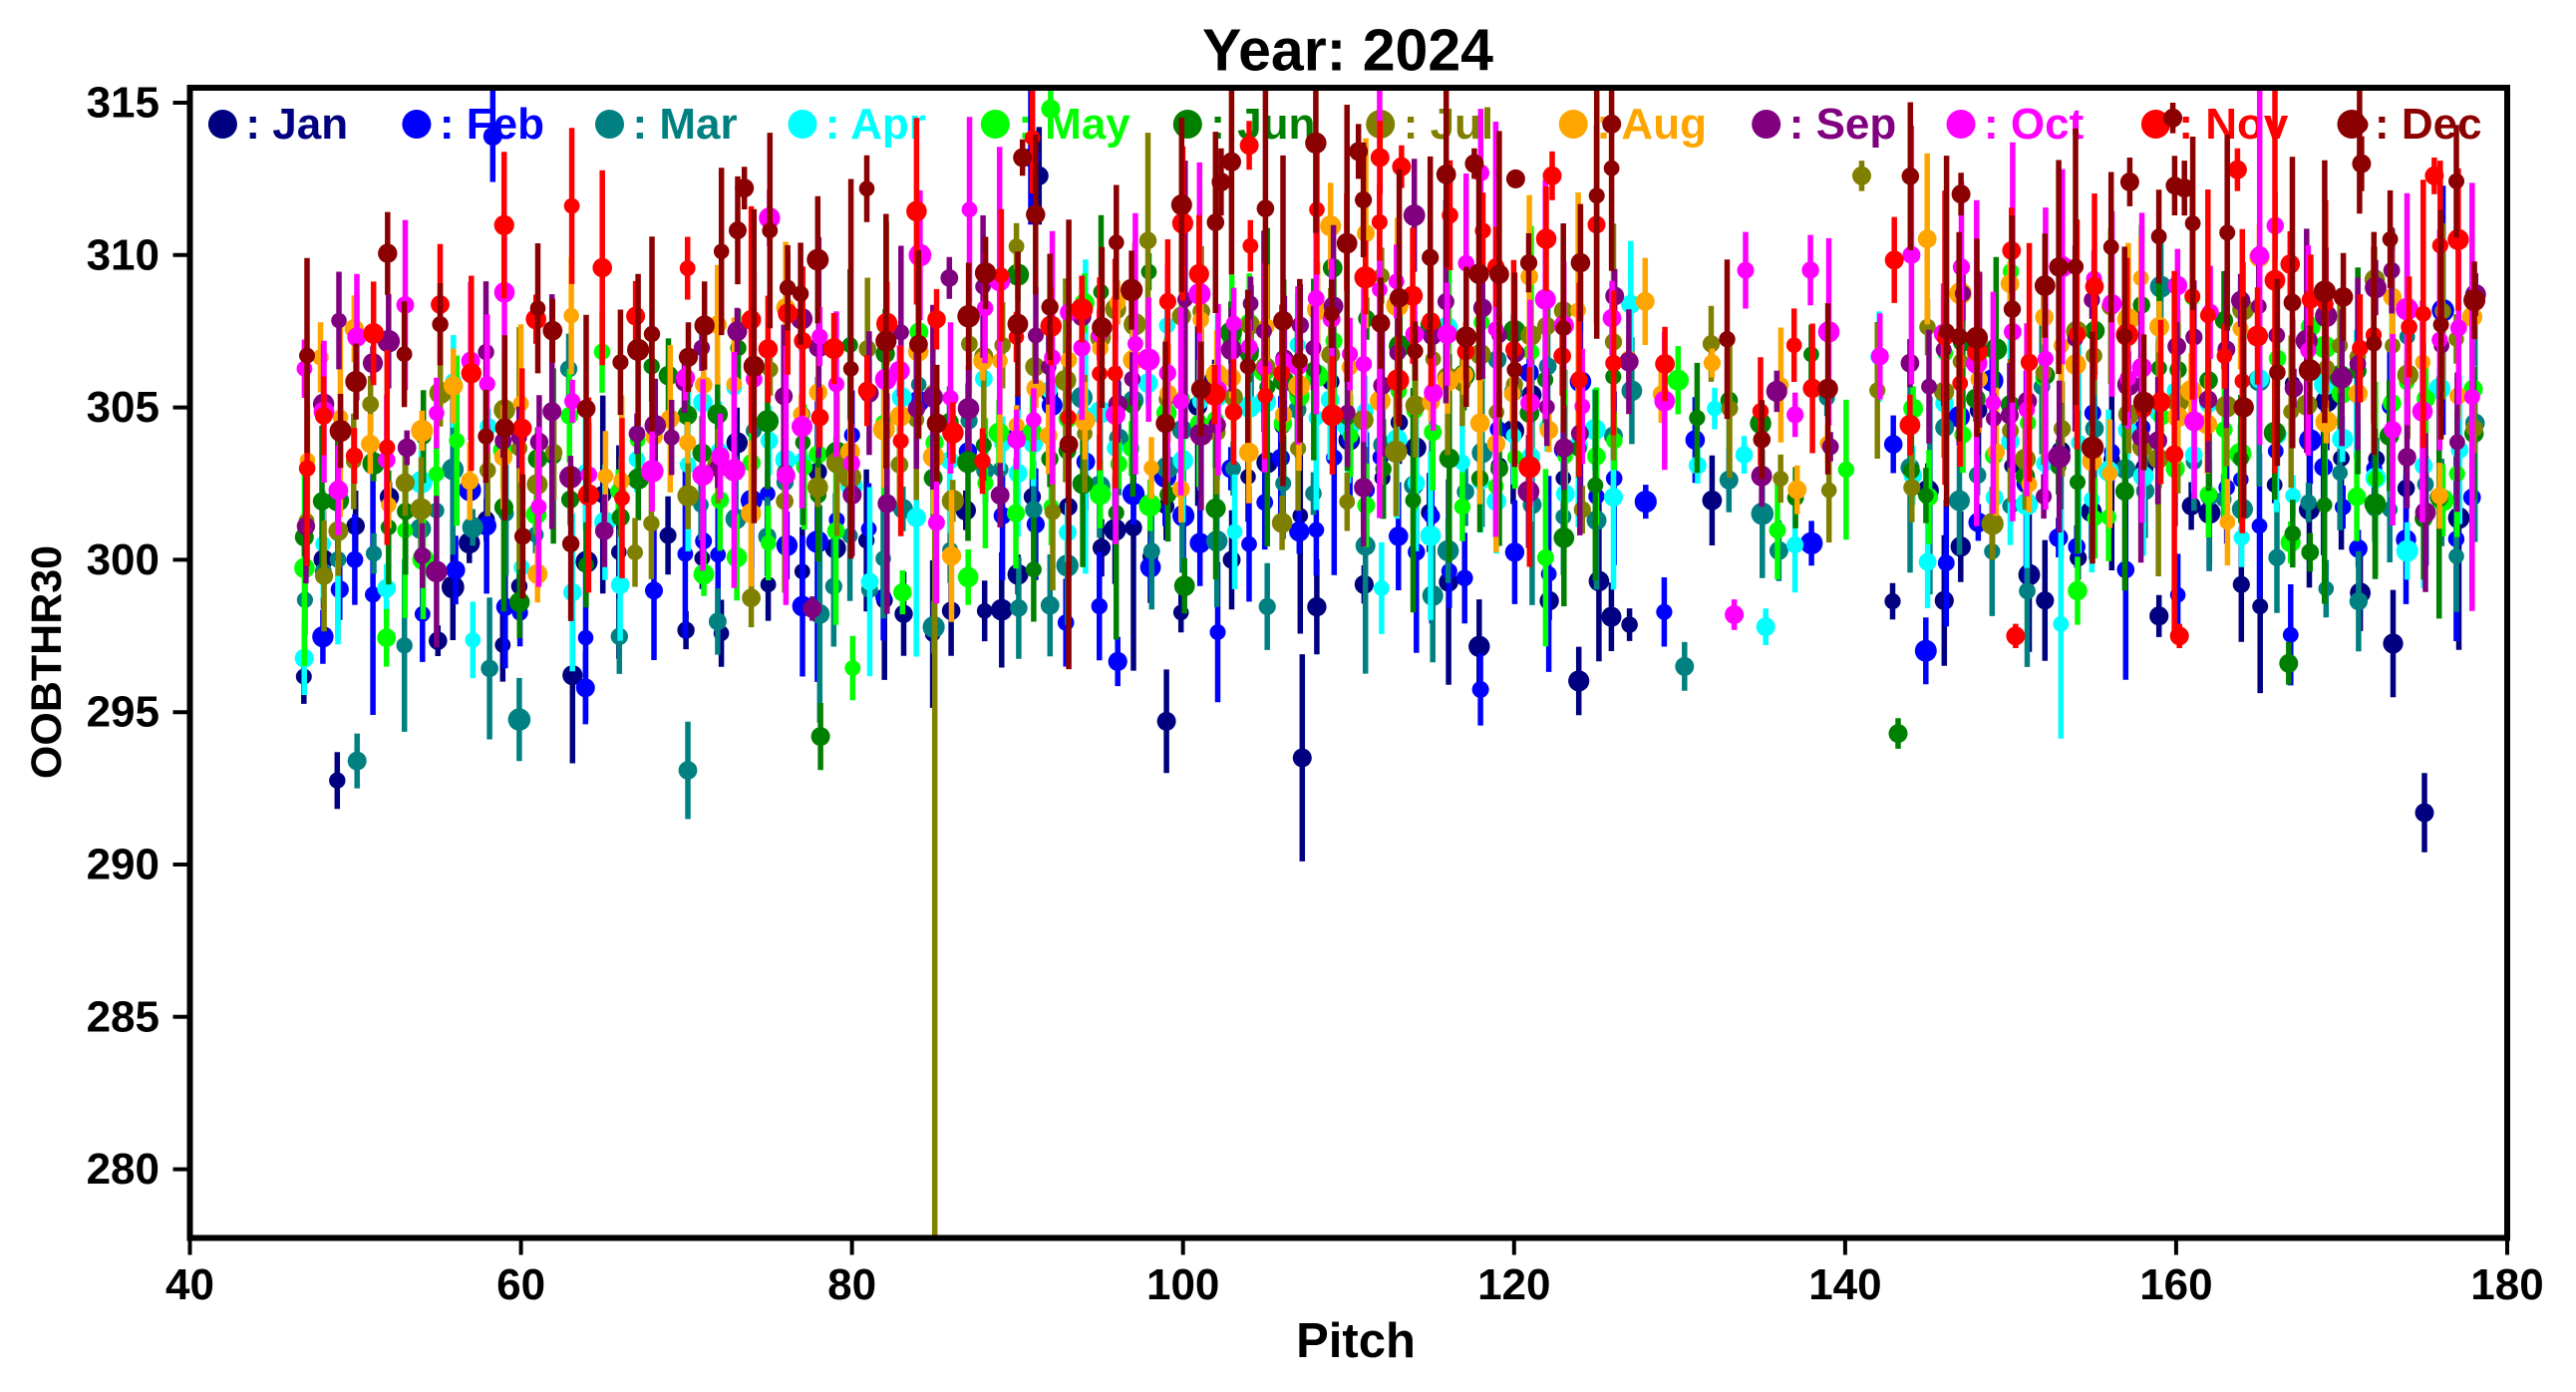 The image size is (2576, 1392). I want to click on svg-text: OOBTHR30, so click(47, 662).